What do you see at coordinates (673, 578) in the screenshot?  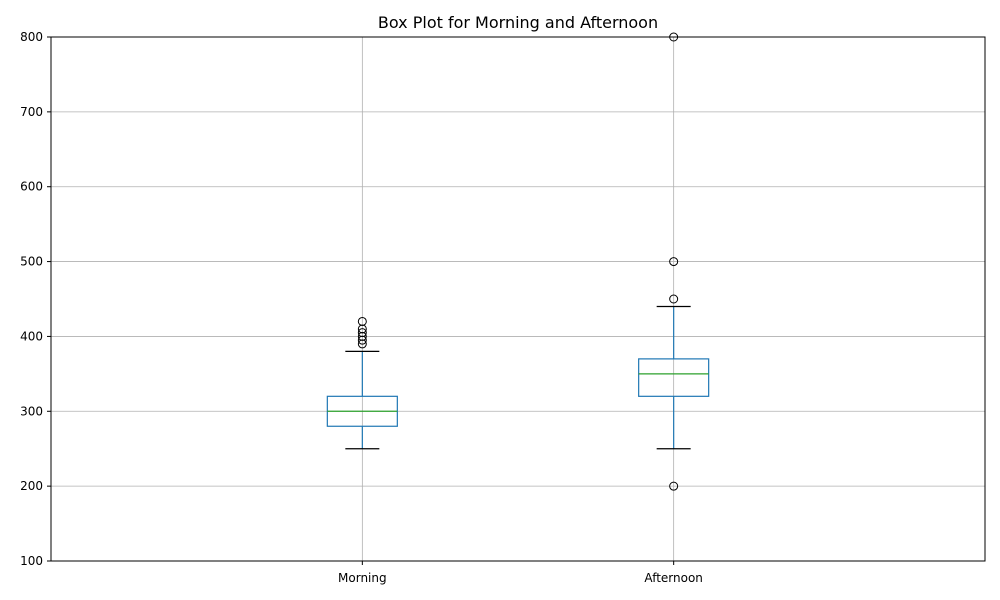 I see `x-tick-label: Afternoon` at bounding box center [673, 578].